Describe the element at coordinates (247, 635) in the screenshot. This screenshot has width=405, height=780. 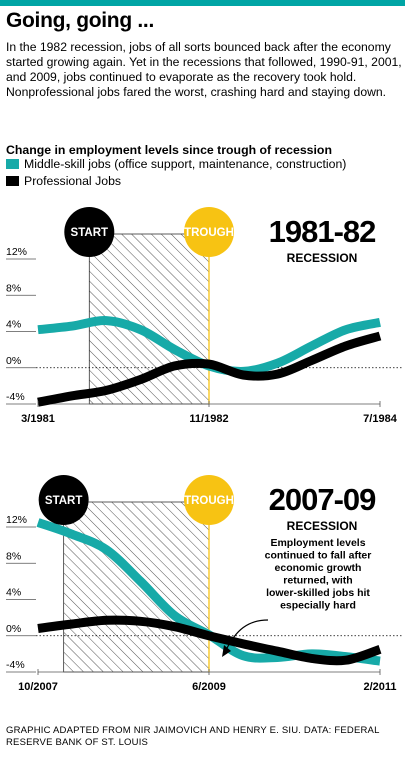
I see `annotation-arrow` at that location.